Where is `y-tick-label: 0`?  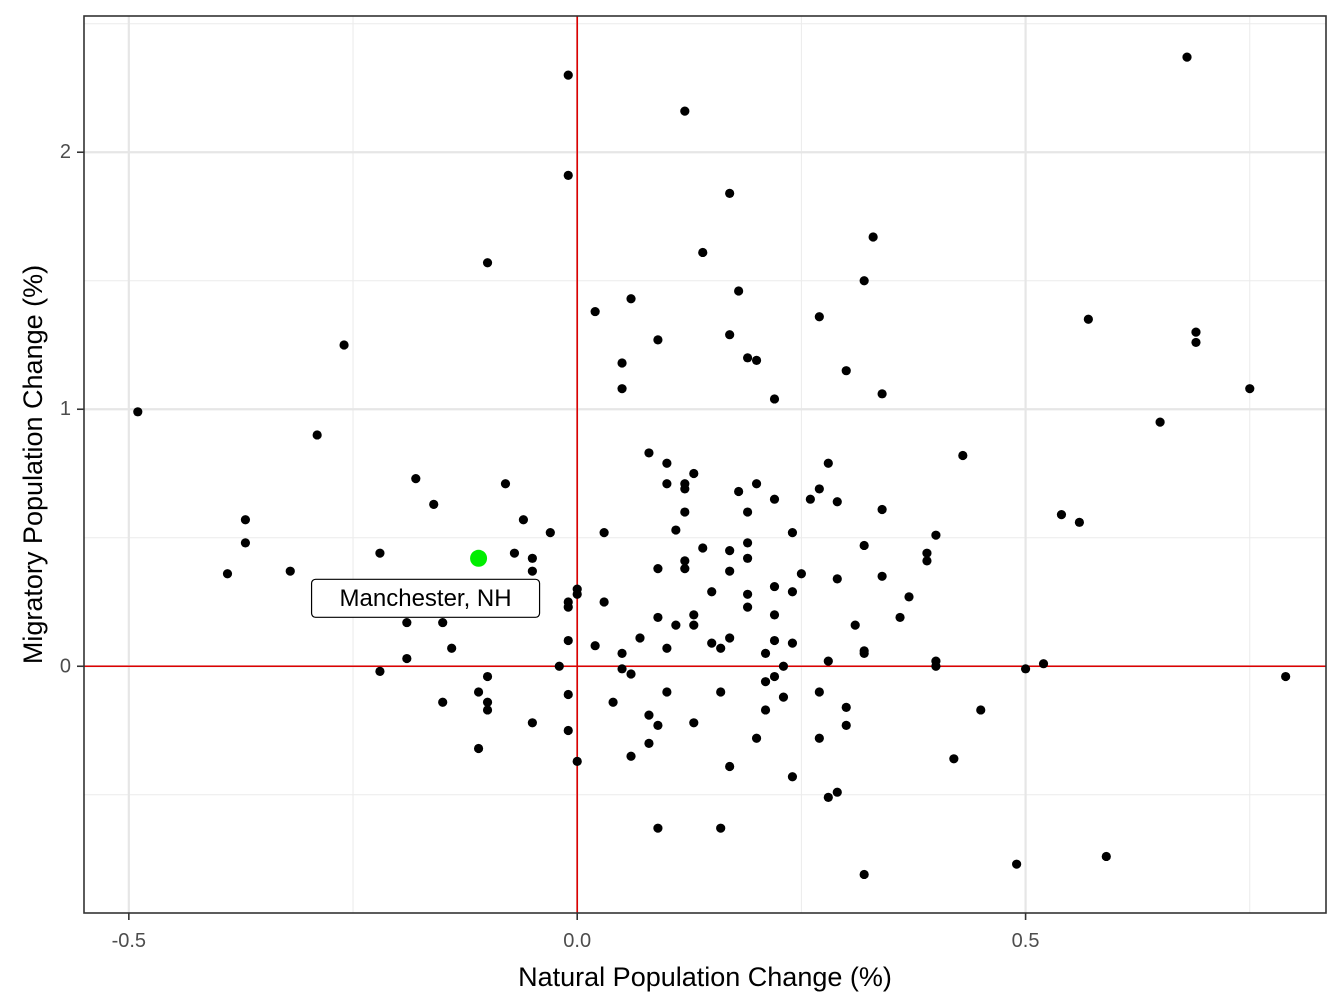 y-tick-label: 0 is located at coordinates (65, 666).